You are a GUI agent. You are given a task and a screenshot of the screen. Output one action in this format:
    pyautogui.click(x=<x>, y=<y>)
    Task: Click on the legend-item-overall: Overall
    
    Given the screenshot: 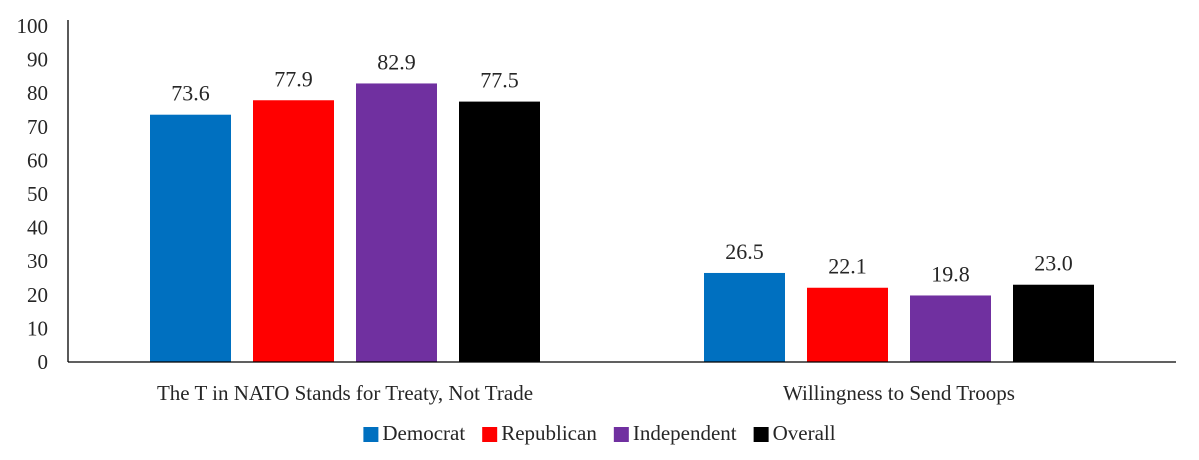 What is the action you would take?
    pyautogui.click(x=794, y=433)
    